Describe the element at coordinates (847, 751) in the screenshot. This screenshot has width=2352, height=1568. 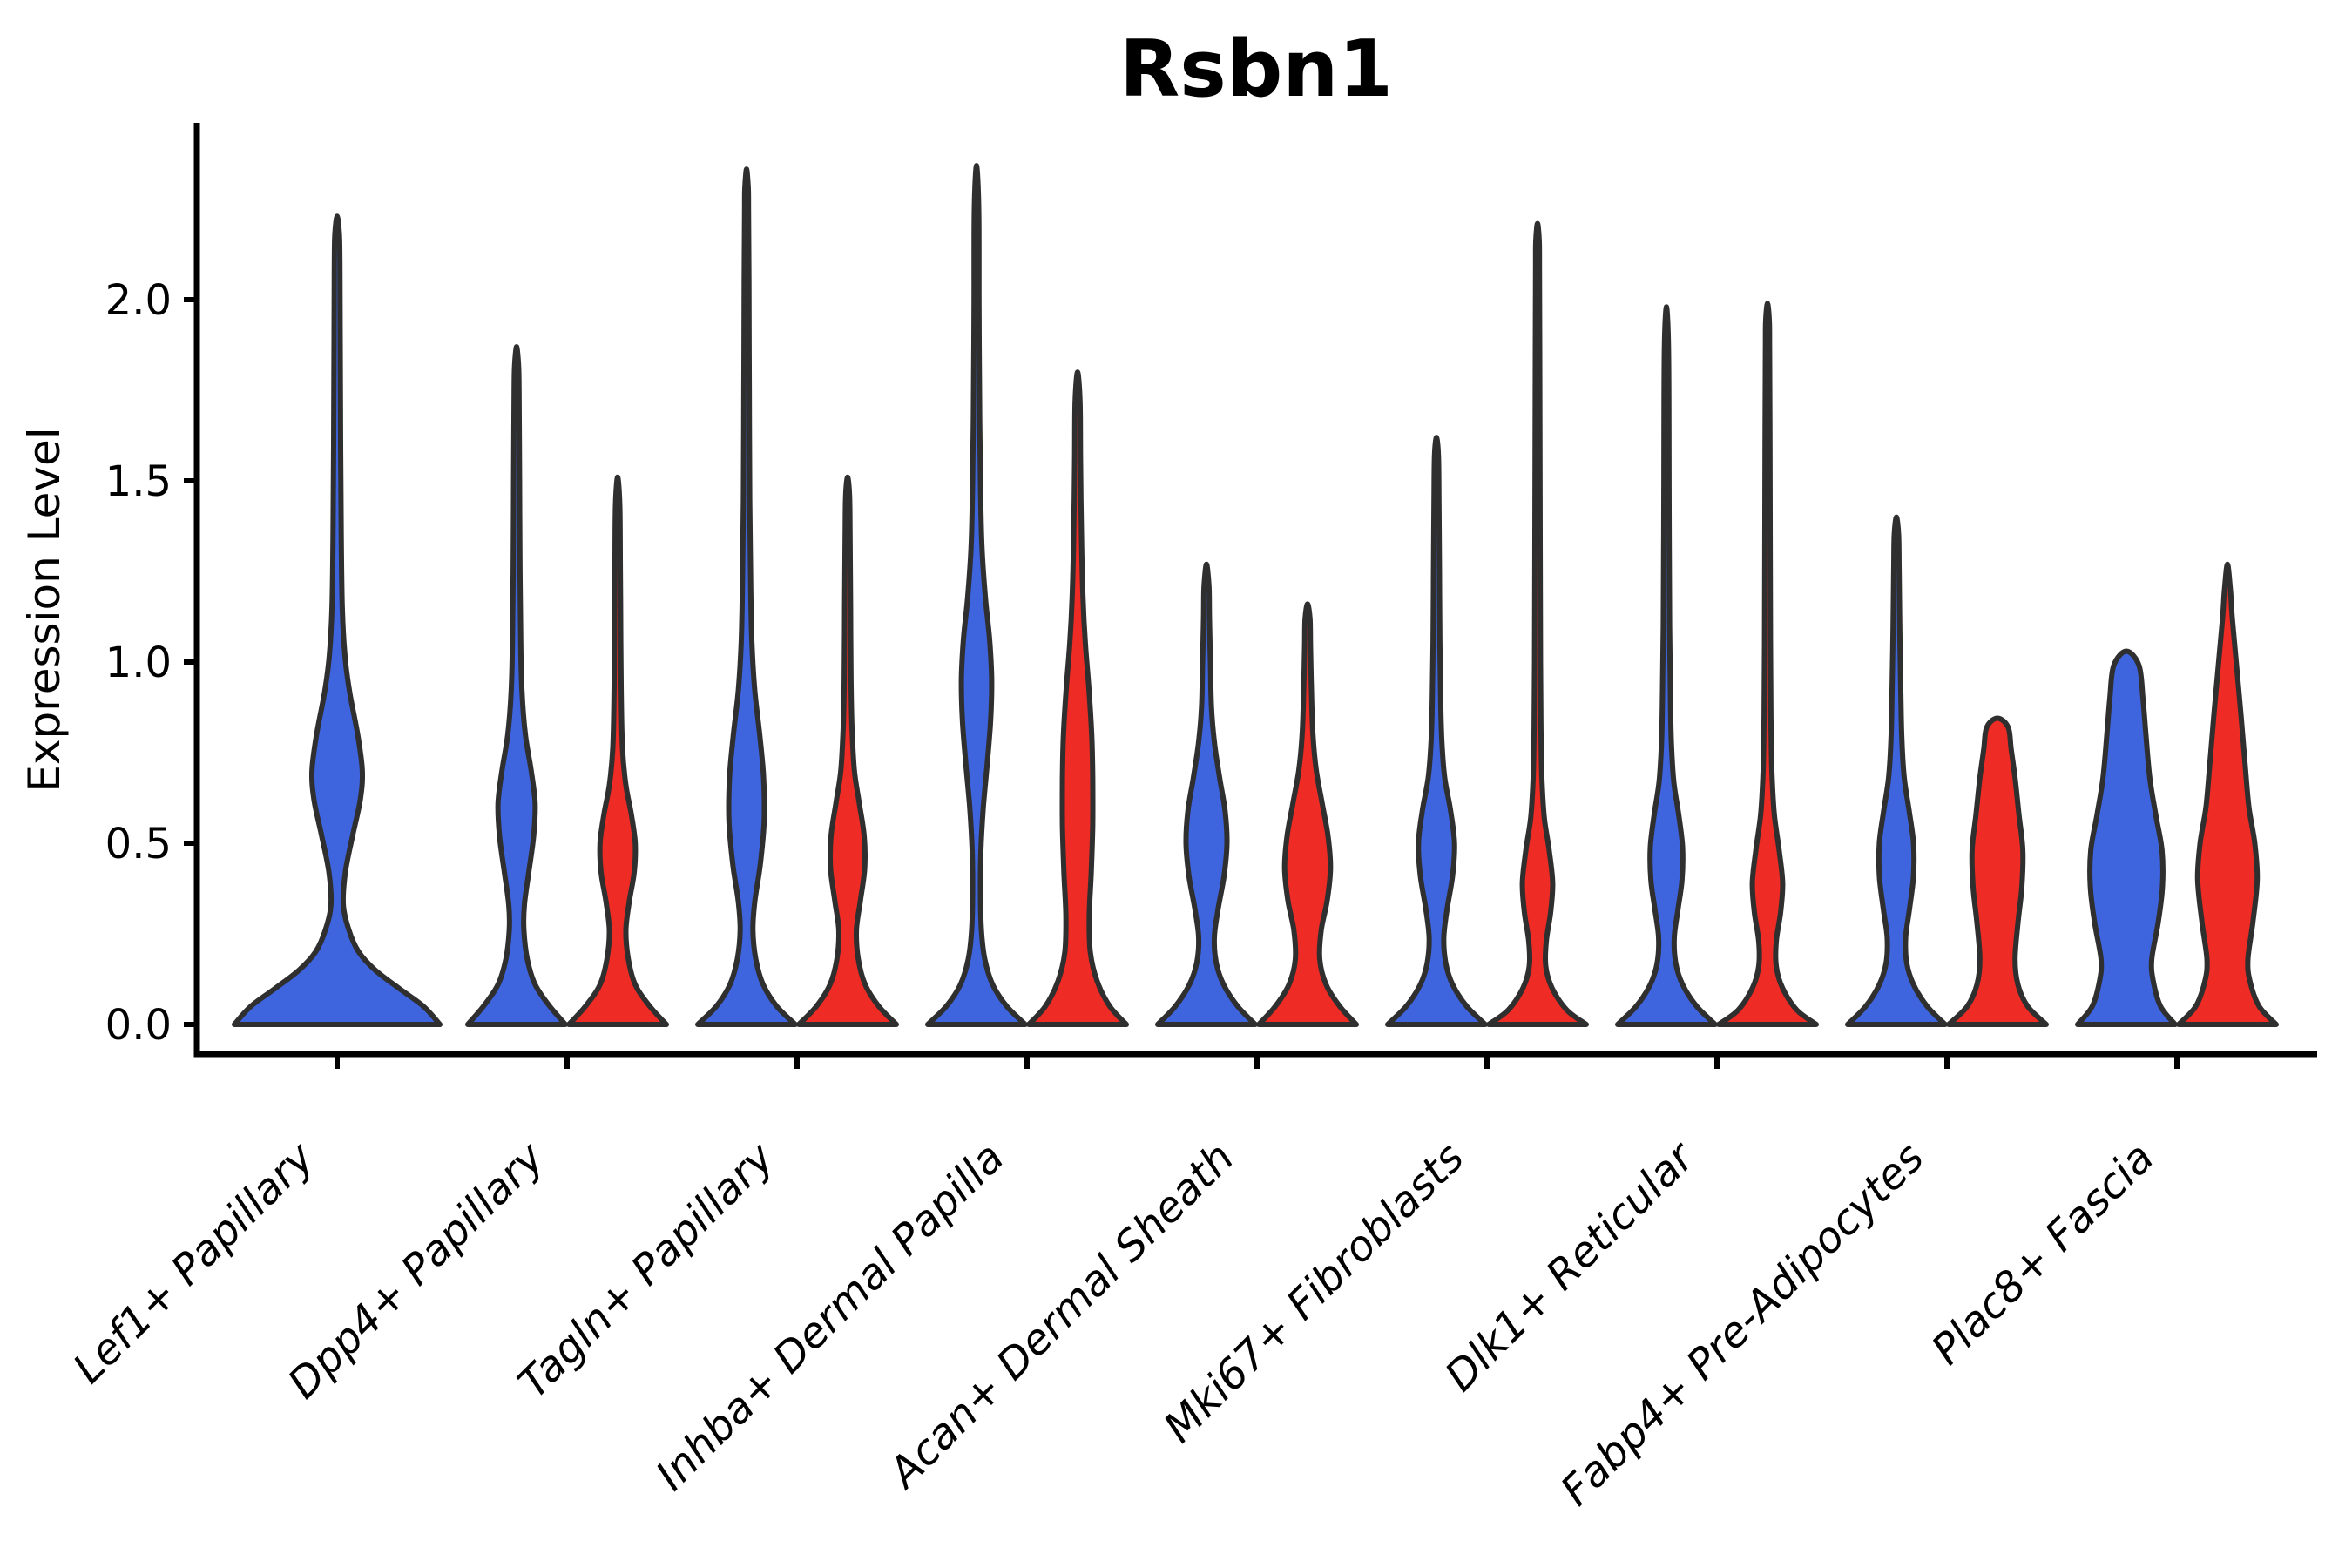
I see `violin-tagln-papillary-red` at that location.